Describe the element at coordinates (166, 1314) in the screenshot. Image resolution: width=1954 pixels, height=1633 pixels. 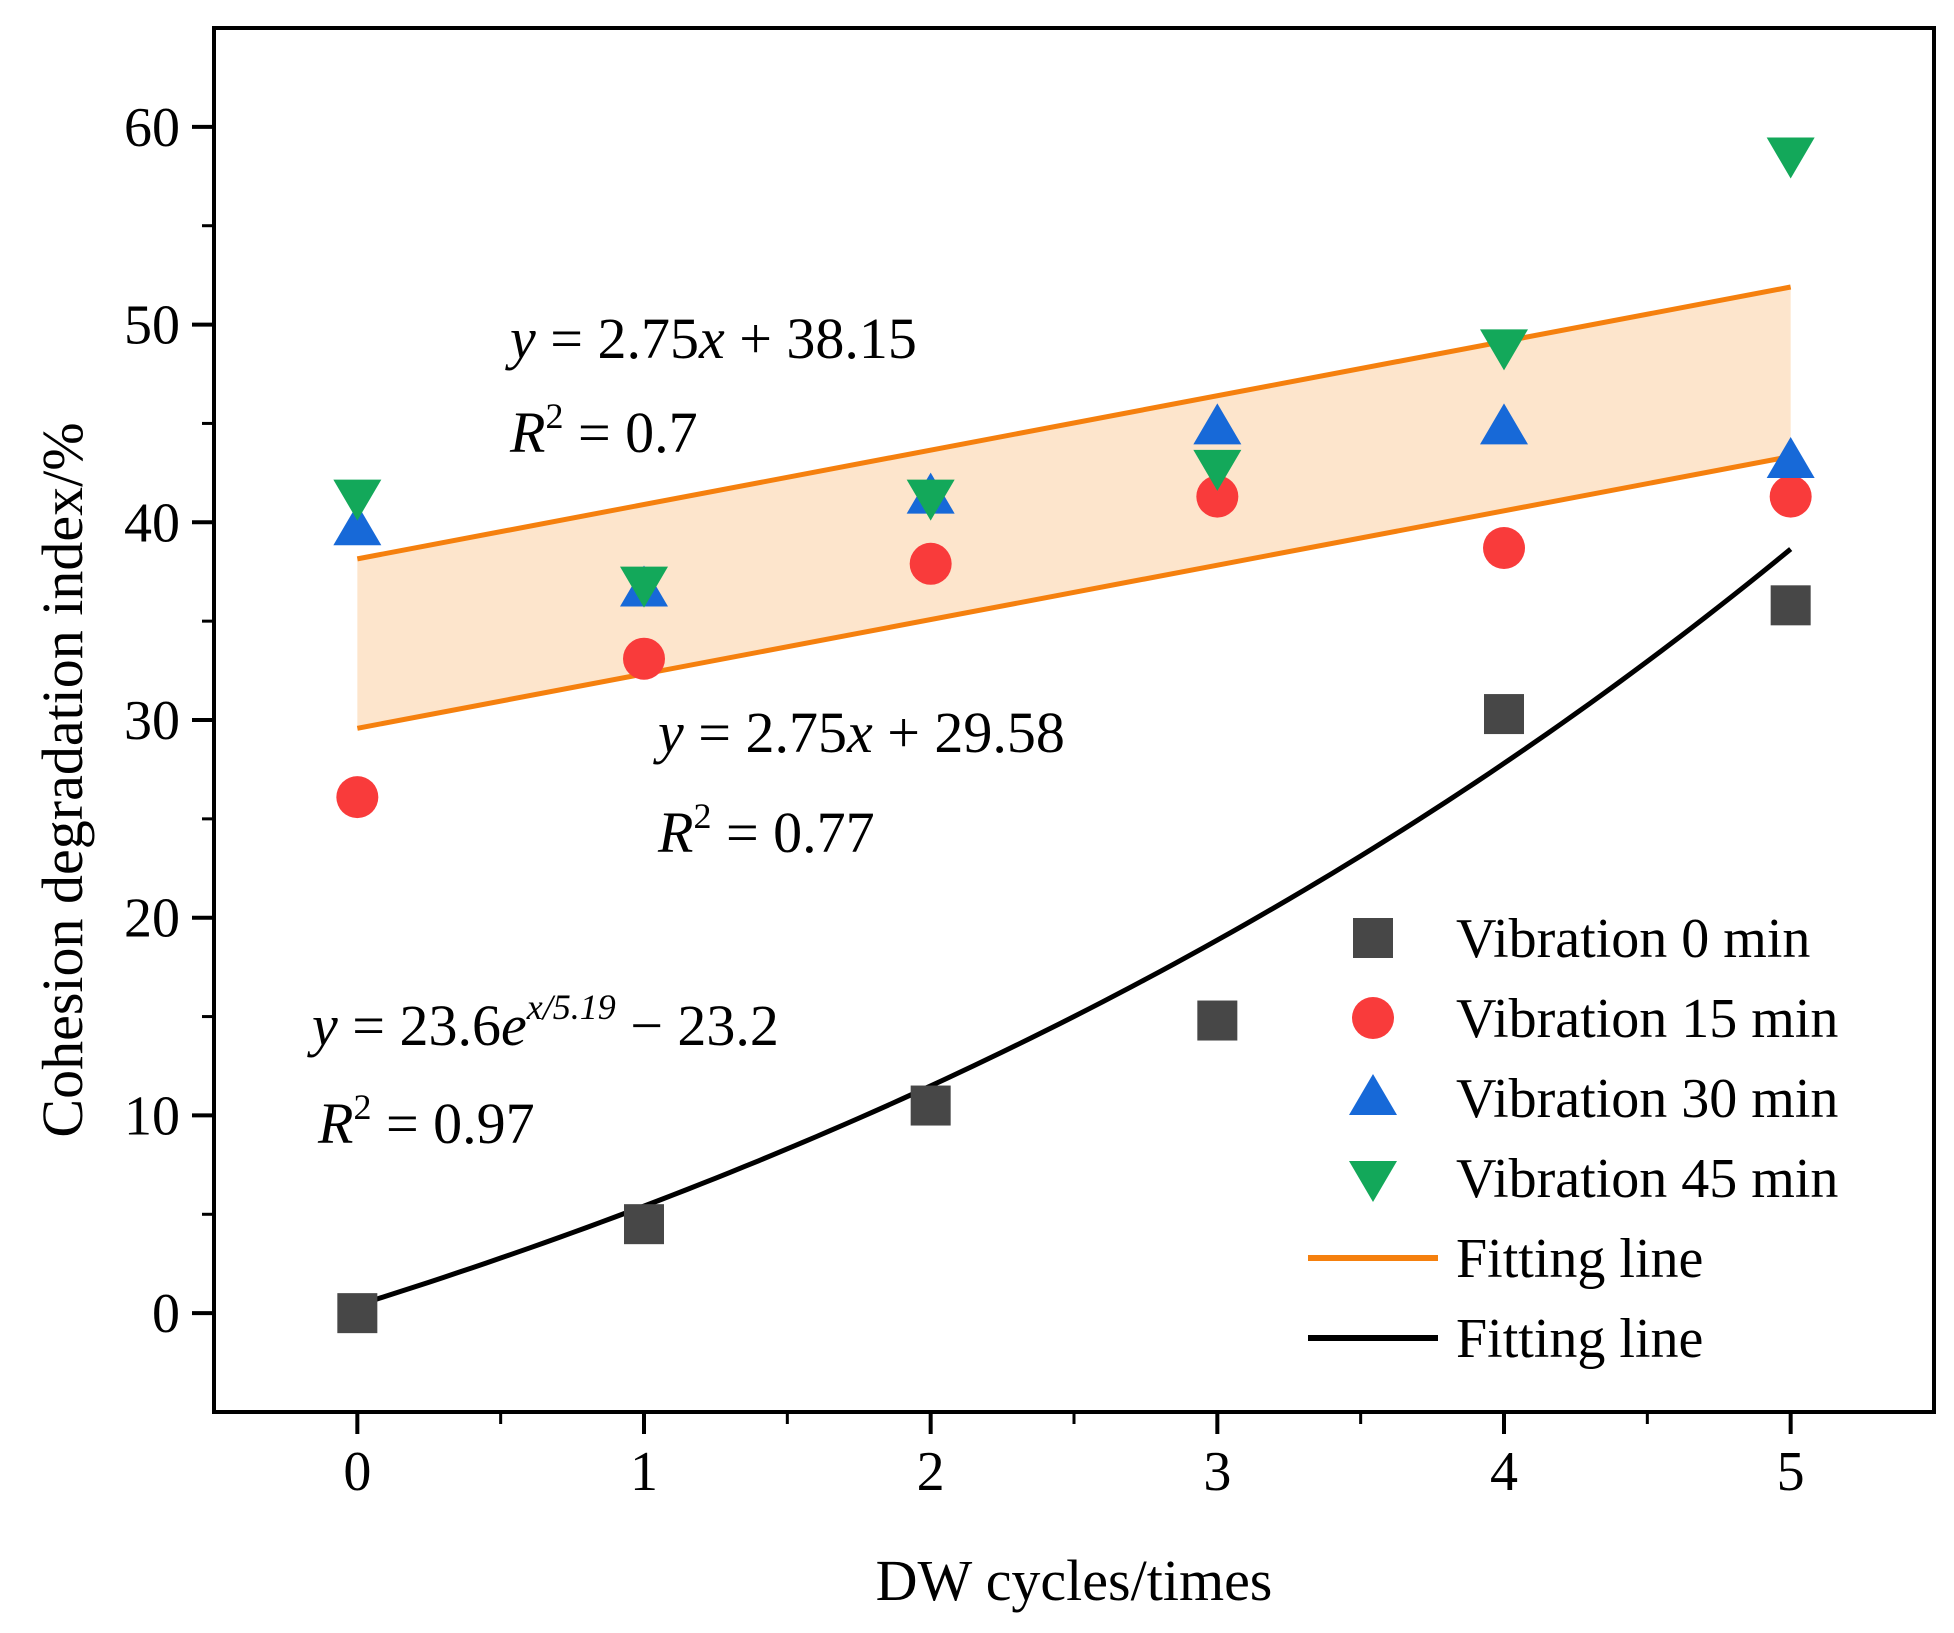
I see `y-tick-label: 0` at that location.